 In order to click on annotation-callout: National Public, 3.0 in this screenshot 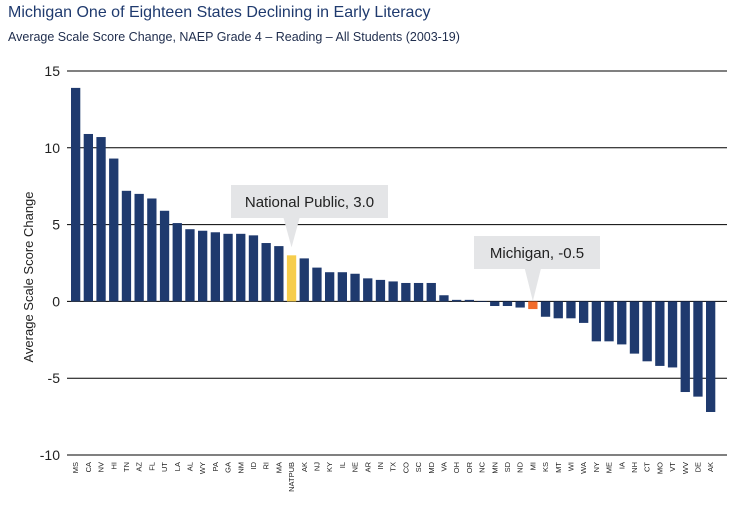, I will do `click(309, 216)`.